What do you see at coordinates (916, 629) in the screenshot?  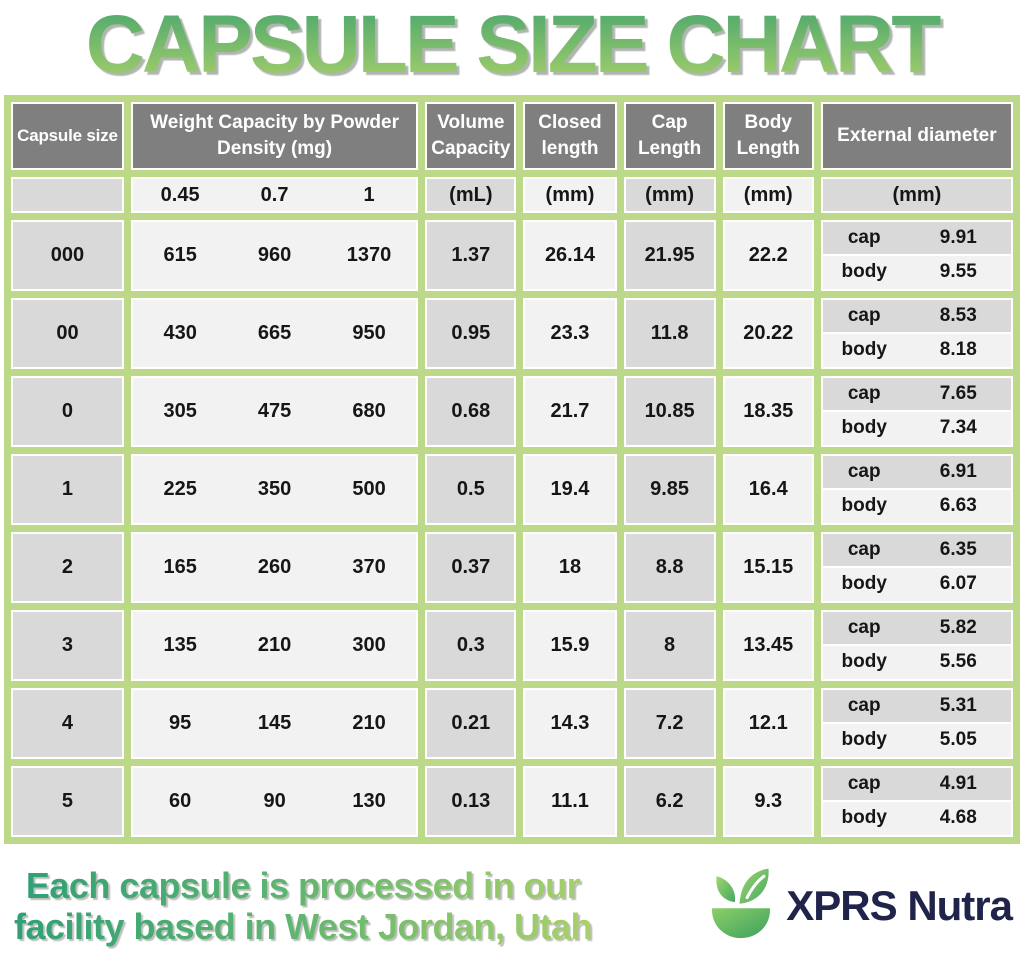 I see `external-cap-row: cap 5.82` at bounding box center [916, 629].